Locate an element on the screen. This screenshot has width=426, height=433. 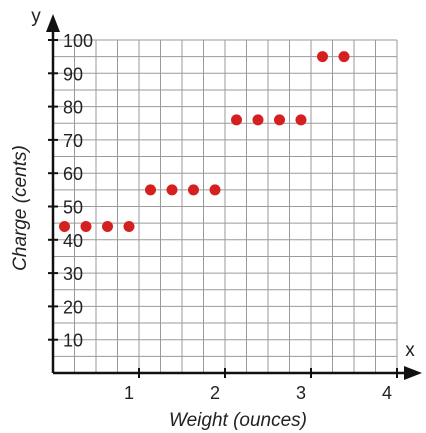
x-tick-labels: 1 2 3 4 is located at coordinates (258, 393).